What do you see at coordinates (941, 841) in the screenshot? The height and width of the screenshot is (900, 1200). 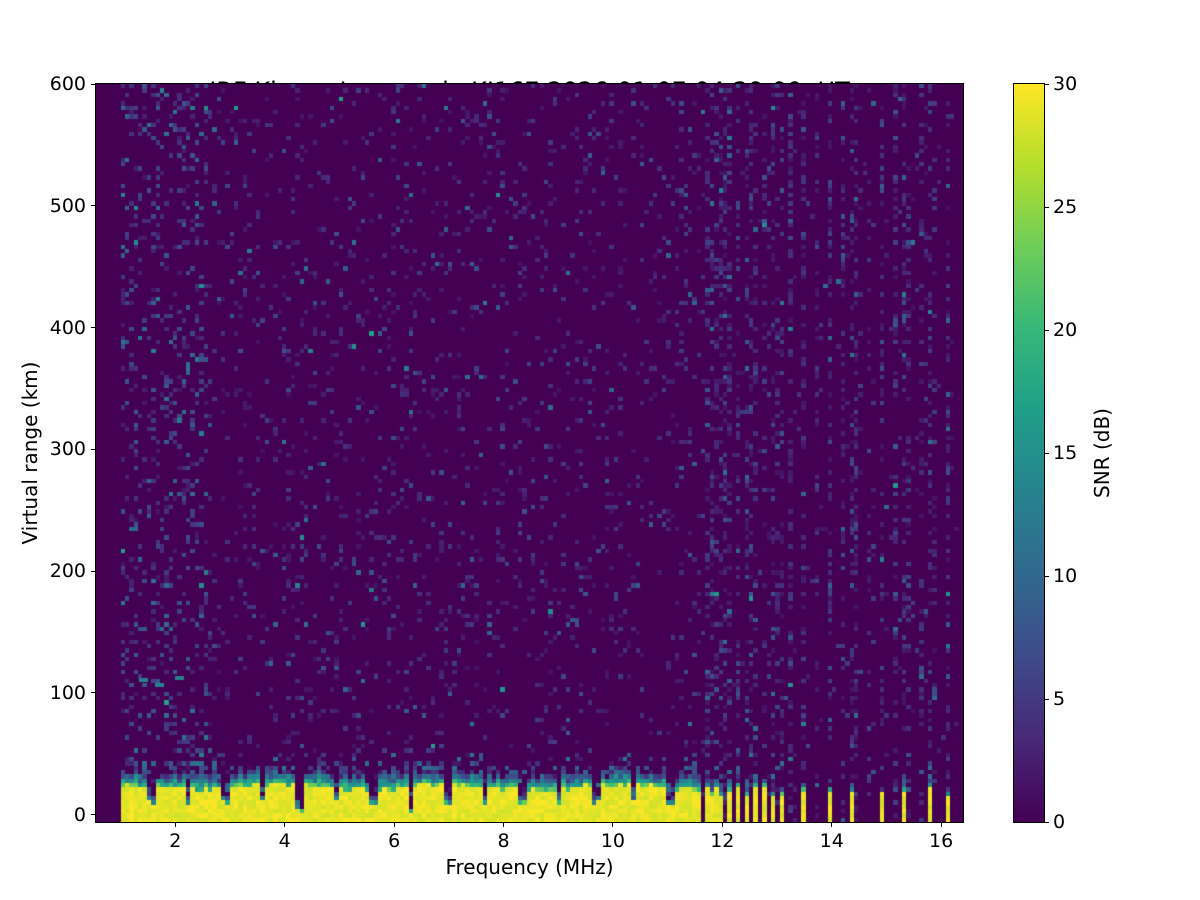 I see `x-tick-label: 16` at bounding box center [941, 841].